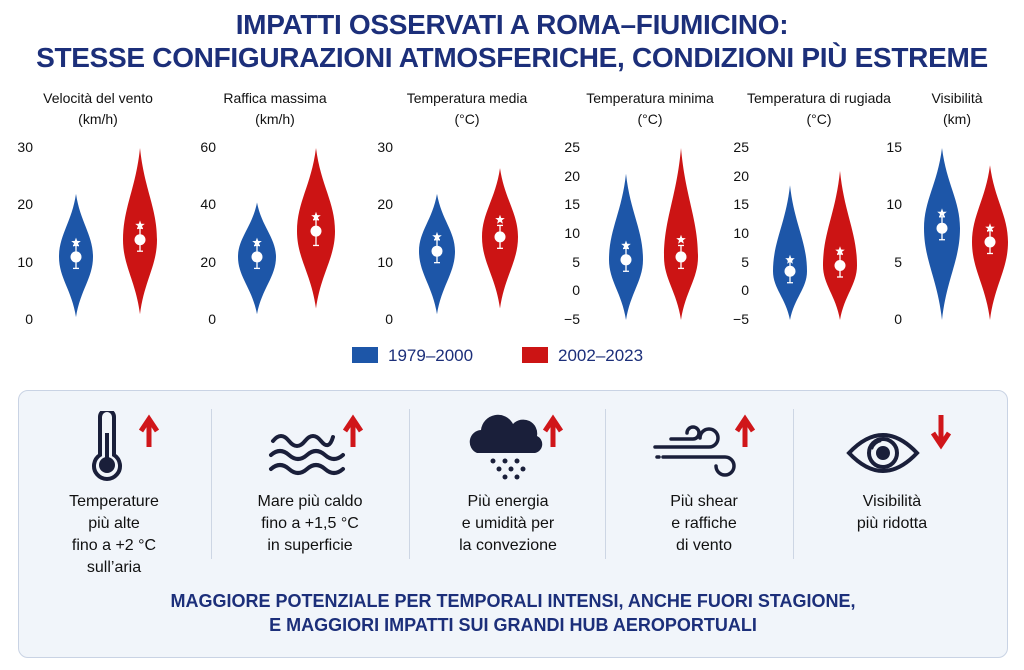 The image size is (1024, 670). Describe the element at coordinates (114, 523) in the screenshot. I see `caption-line: più alte` at that location.